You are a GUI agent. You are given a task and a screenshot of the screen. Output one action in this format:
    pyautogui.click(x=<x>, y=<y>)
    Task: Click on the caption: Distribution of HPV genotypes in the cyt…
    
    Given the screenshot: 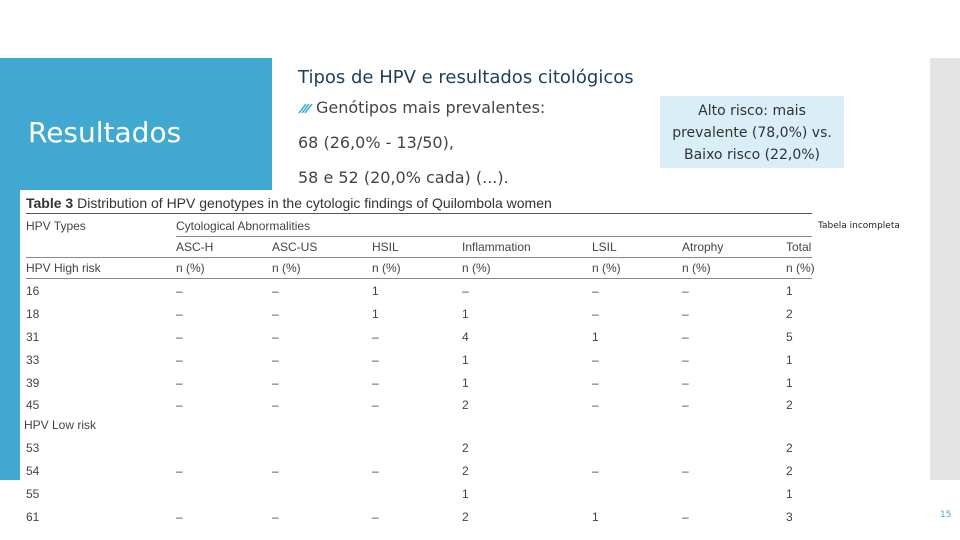 What is the action you would take?
    pyautogui.click(x=314, y=203)
    